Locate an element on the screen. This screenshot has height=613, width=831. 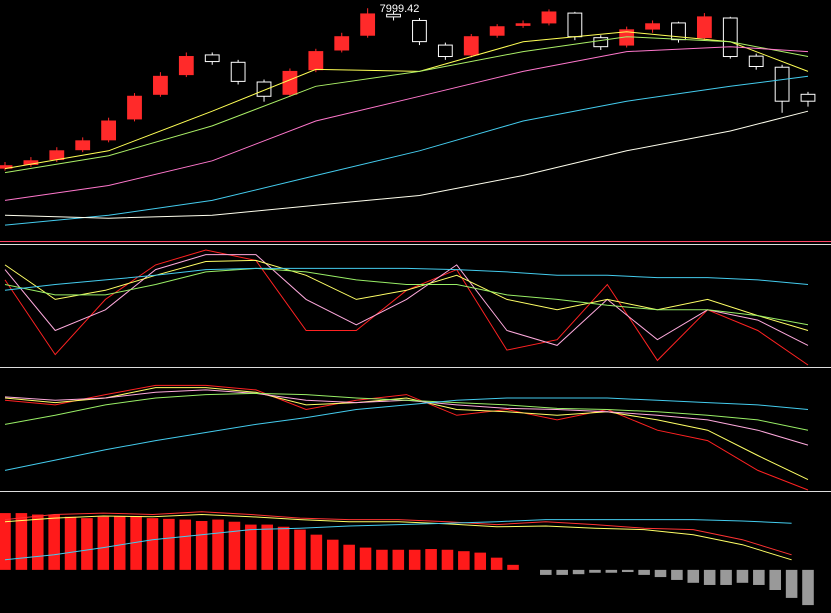
peak-label: 7999.42 is located at coordinates (400, 9).